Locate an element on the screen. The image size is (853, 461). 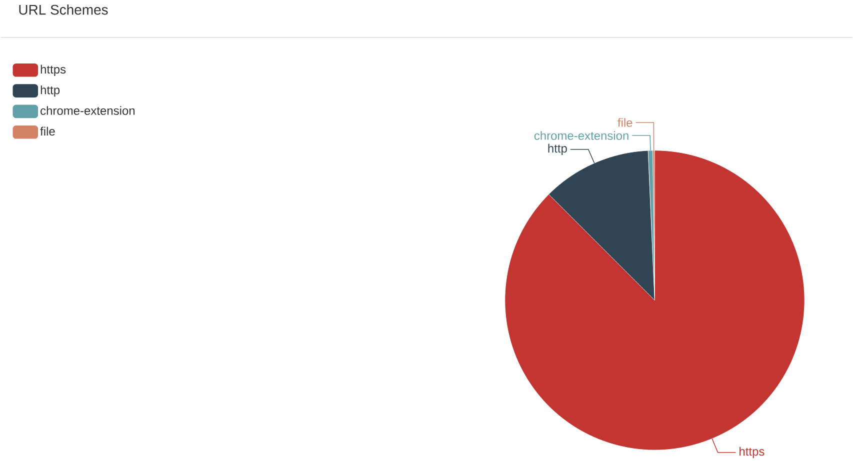
slice-label: file is located at coordinates (625, 123).